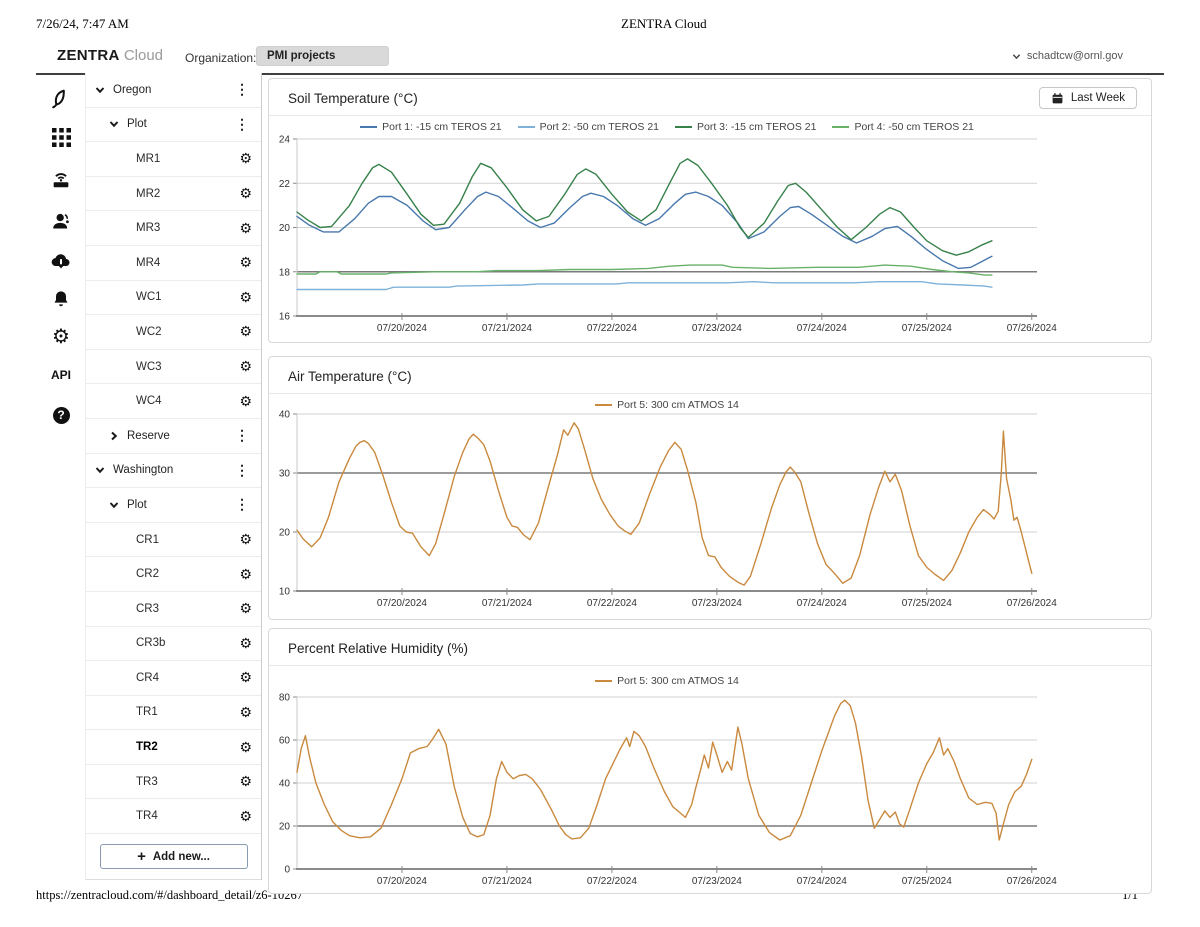 This screenshot has width=1200, height=927. I want to click on device-label: WC3, so click(149, 366).